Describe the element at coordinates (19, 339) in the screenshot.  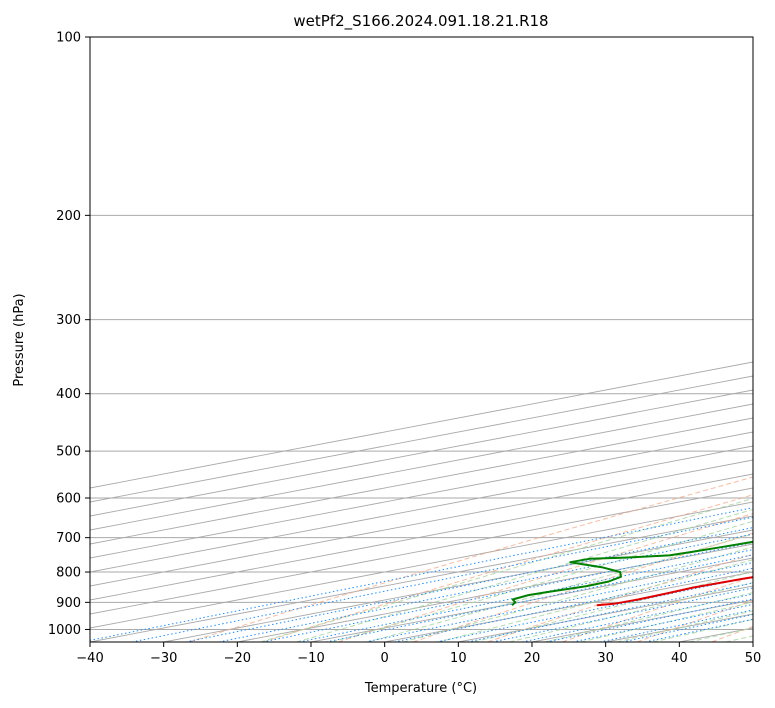
I see `y-axis-label: Pressure (hPa)` at that location.